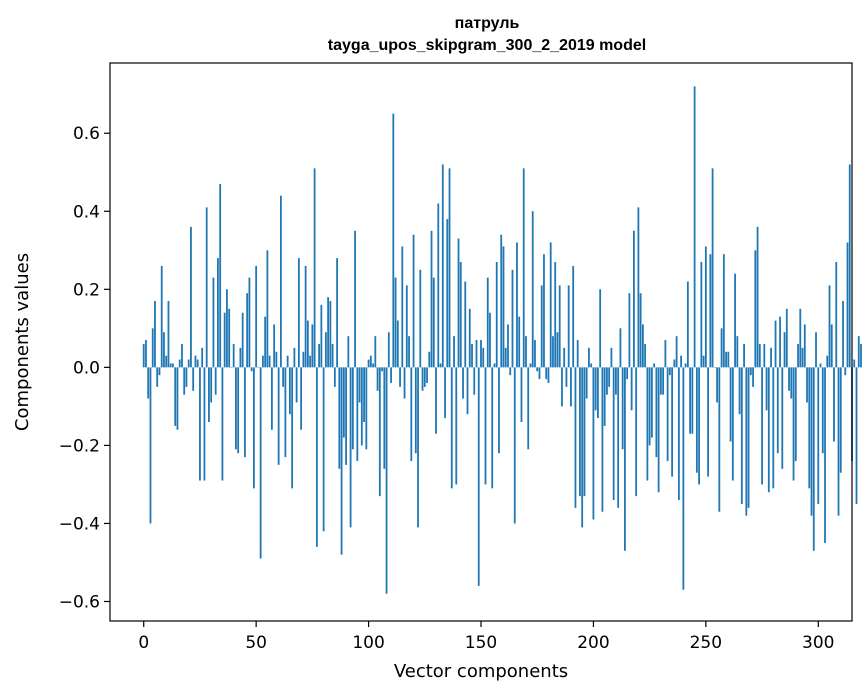  Describe the element at coordinates (143, 643) in the screenshot. I see `x-tick-label: 0` at that location.